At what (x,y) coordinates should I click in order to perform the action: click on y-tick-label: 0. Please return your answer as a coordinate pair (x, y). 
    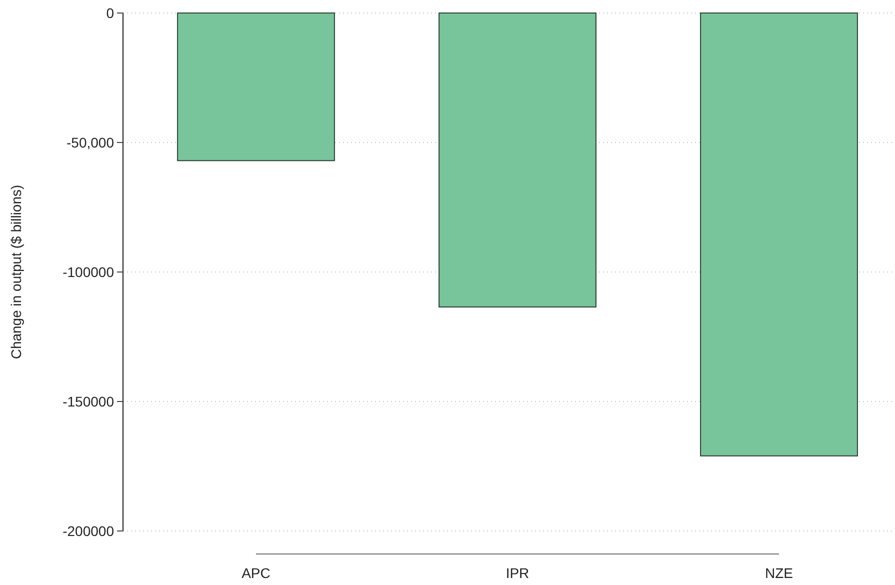
    Looking at the image, I should click on (110, 12).